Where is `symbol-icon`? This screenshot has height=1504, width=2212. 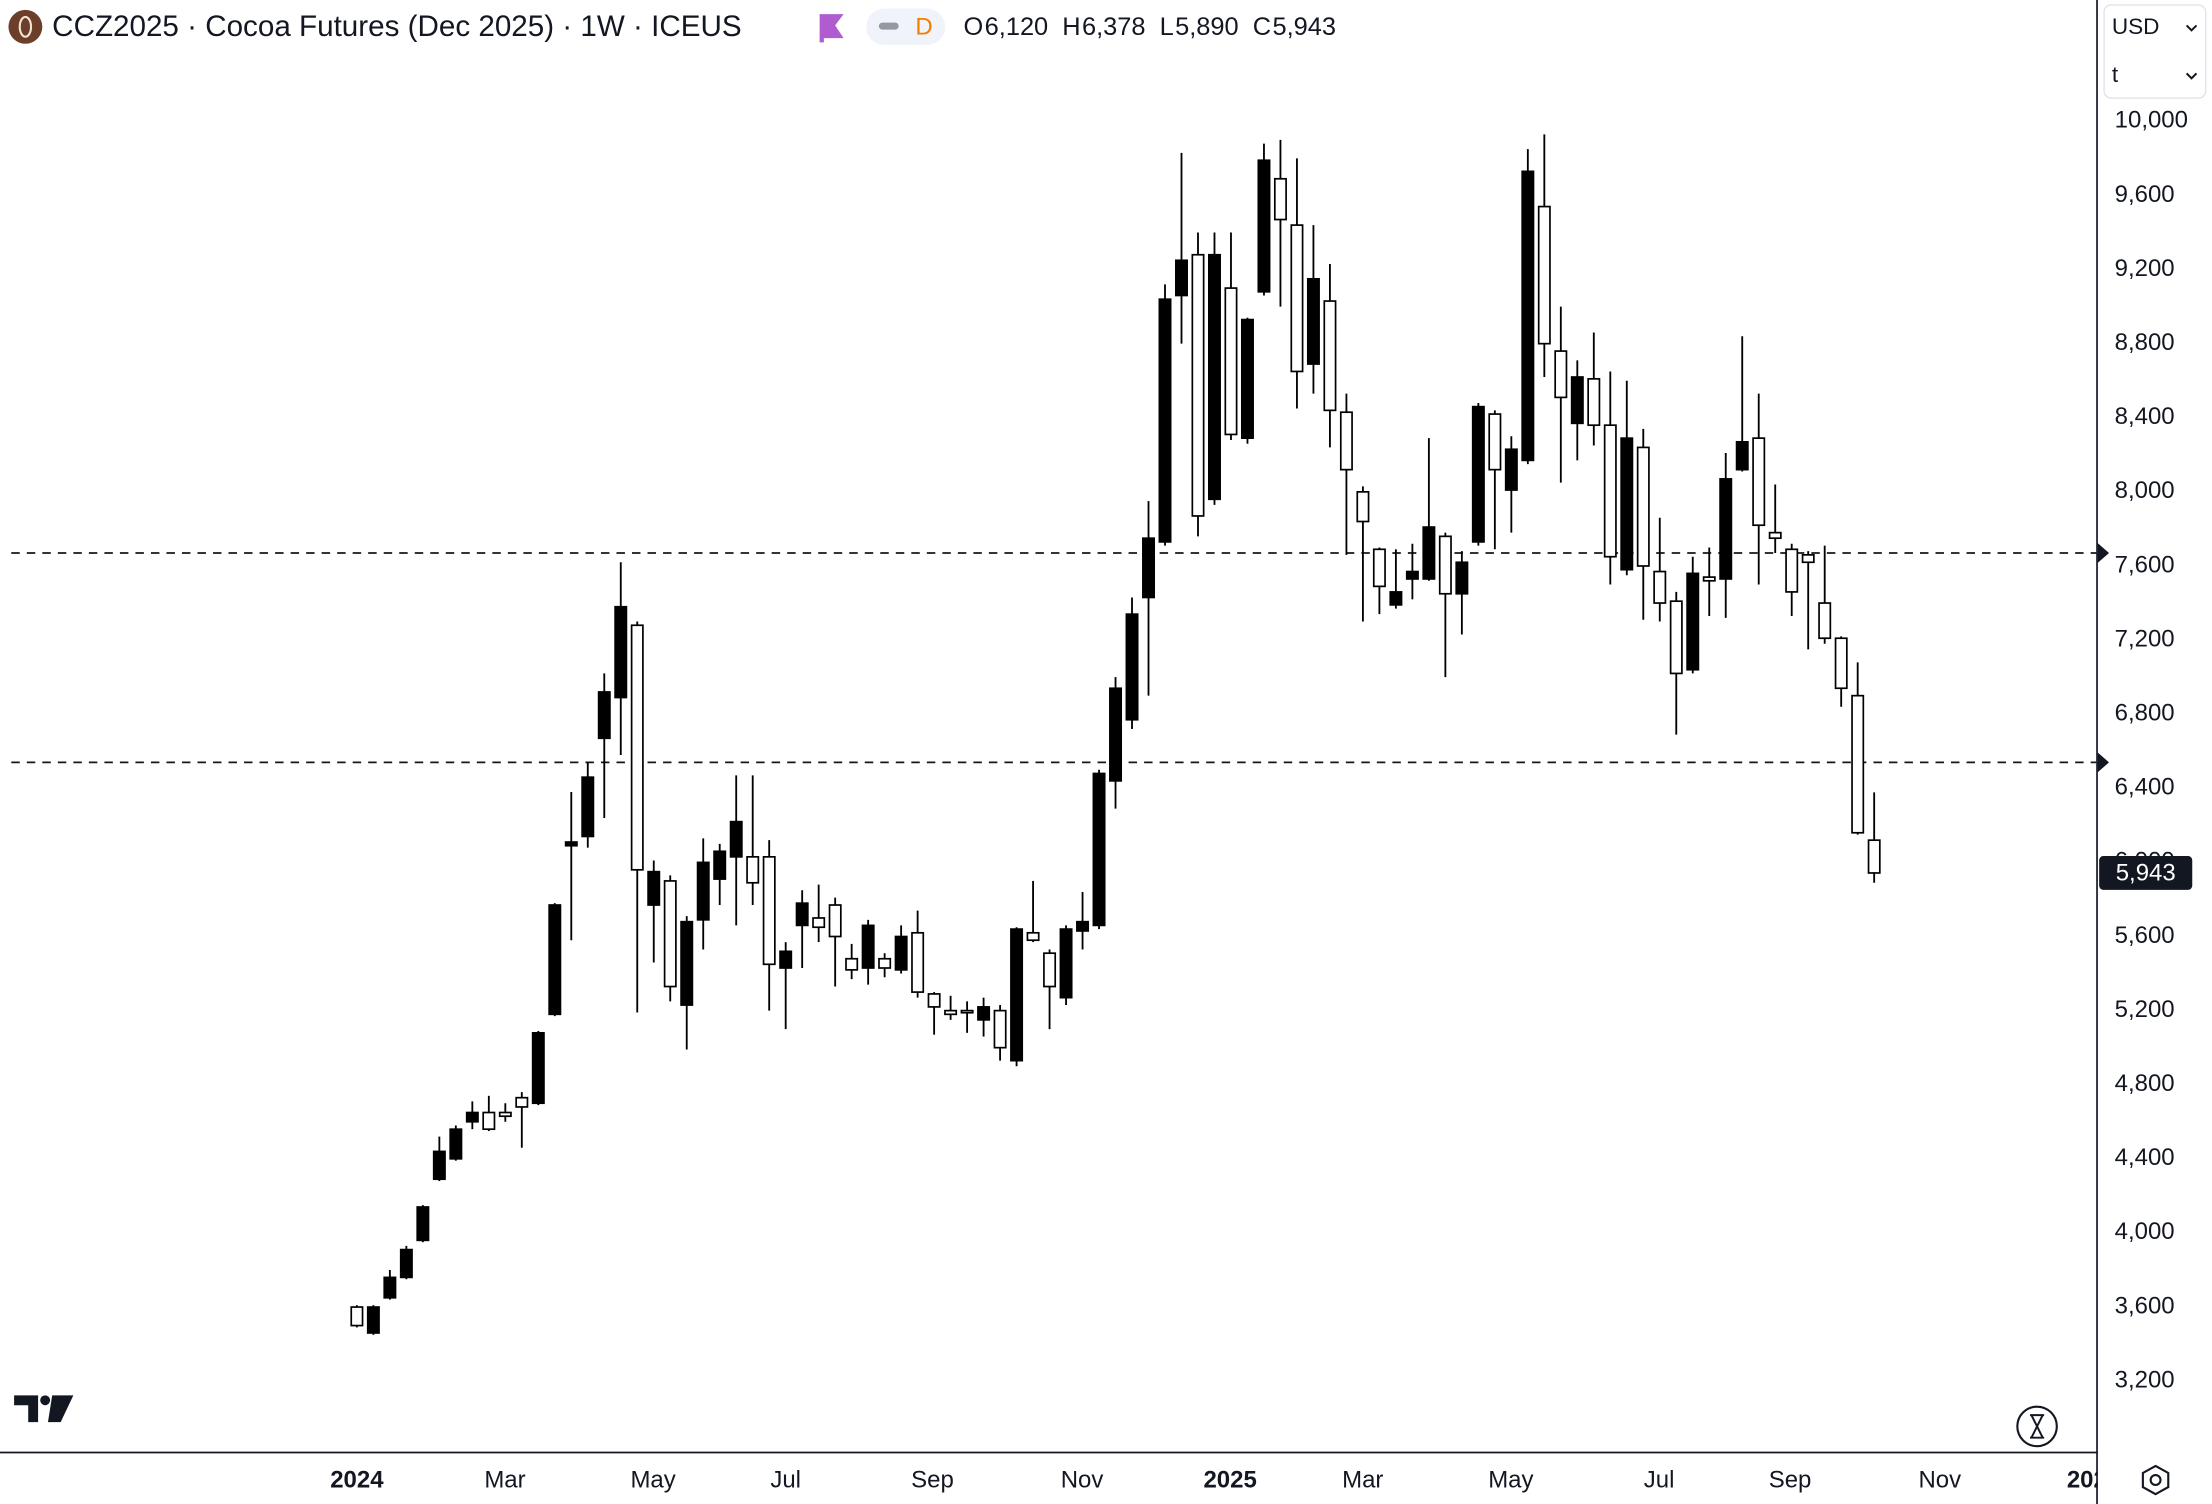 symbol-icon is located at coordinates (25, 26).